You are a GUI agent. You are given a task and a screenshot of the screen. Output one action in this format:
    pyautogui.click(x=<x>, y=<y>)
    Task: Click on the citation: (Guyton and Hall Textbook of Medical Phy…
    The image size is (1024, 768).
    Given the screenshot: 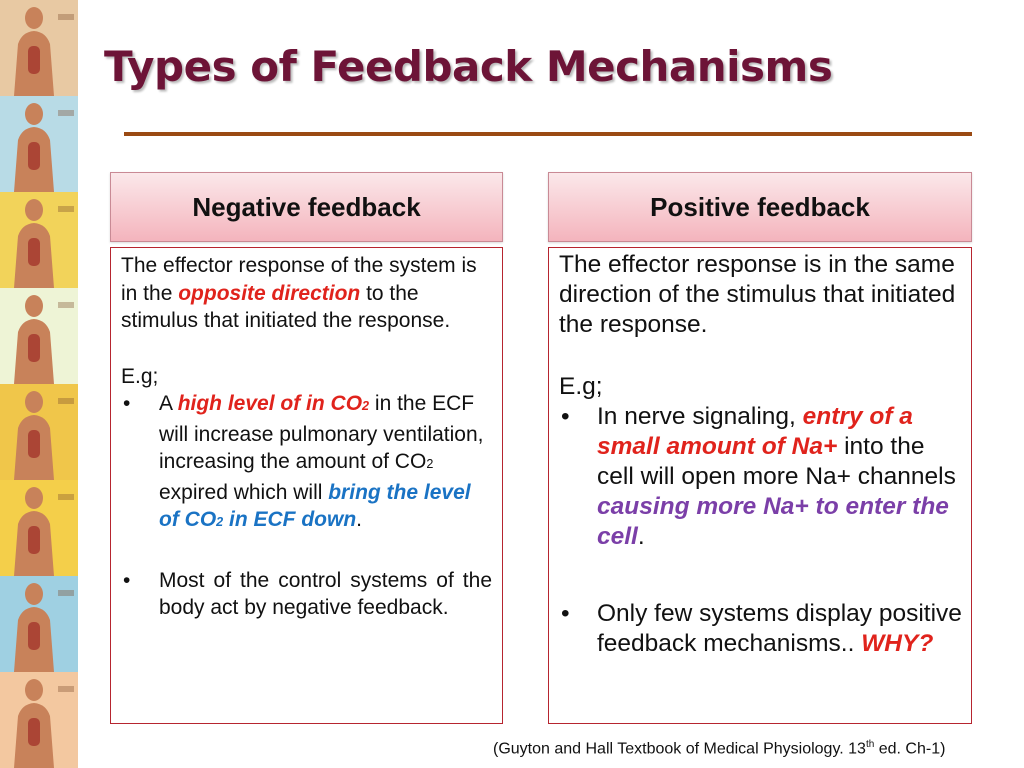 What is the action you would take?
    pyautogui.click(x=719, y=748)
    